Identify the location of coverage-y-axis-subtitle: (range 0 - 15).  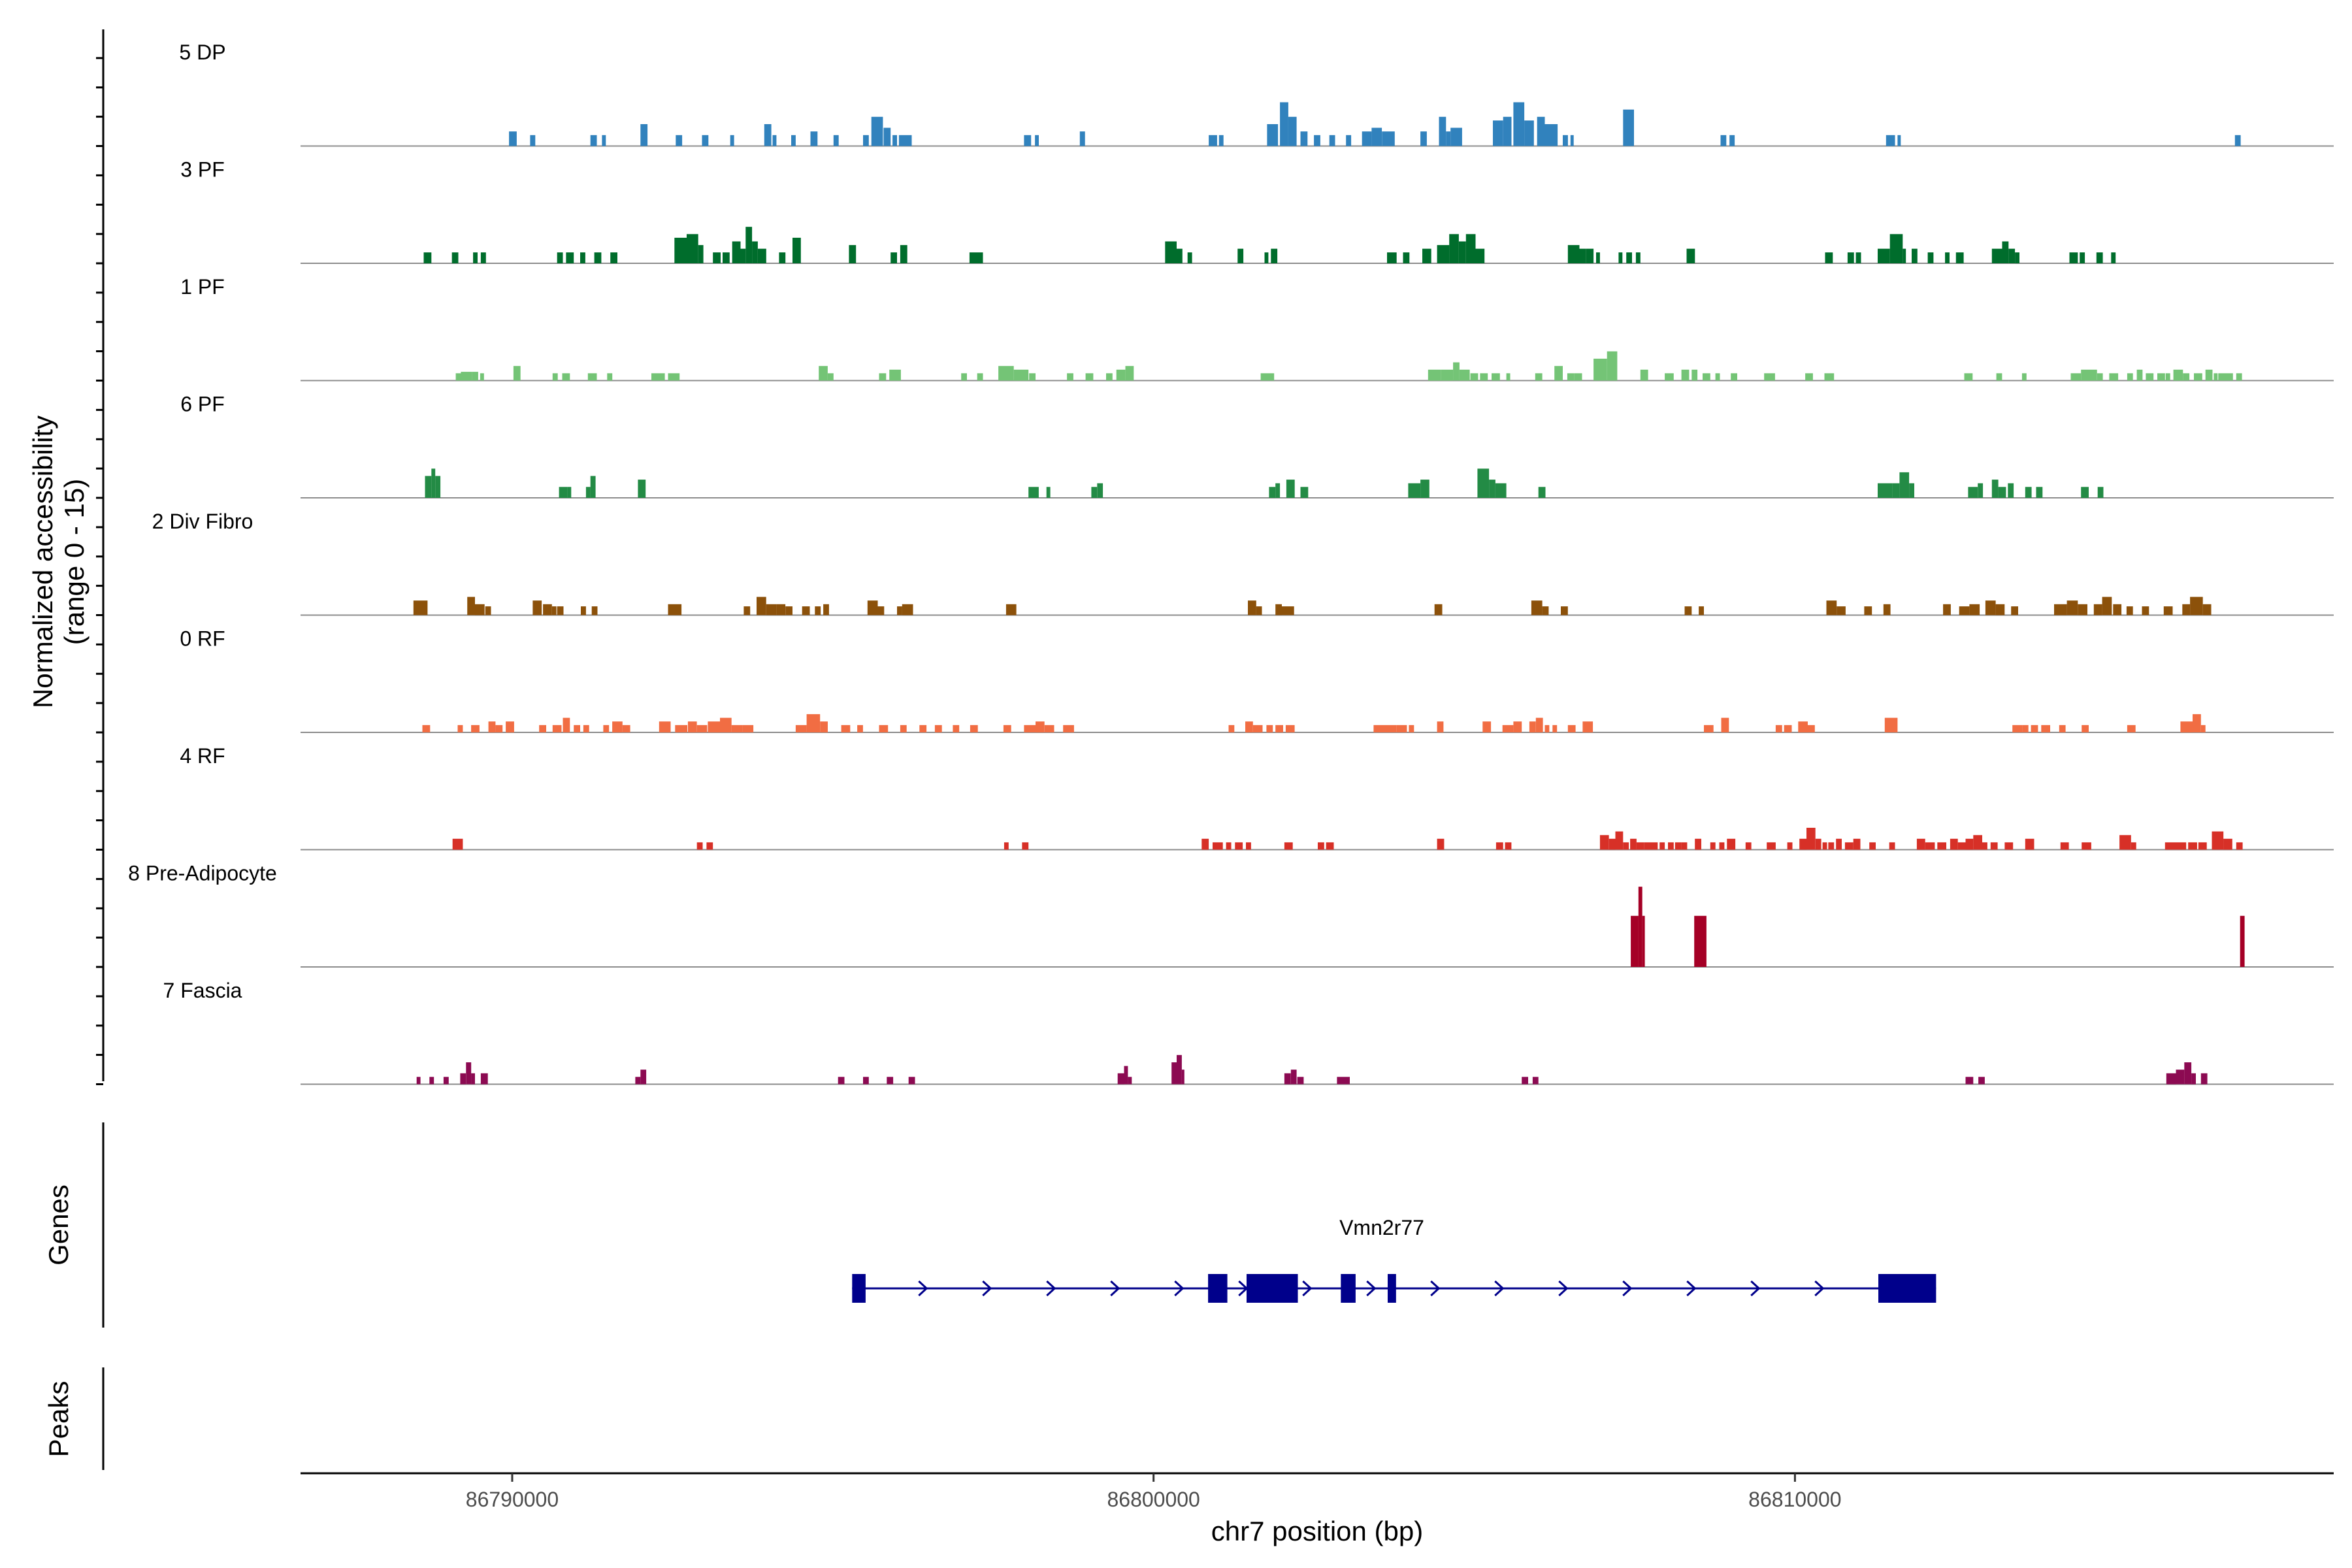
(74, 562).